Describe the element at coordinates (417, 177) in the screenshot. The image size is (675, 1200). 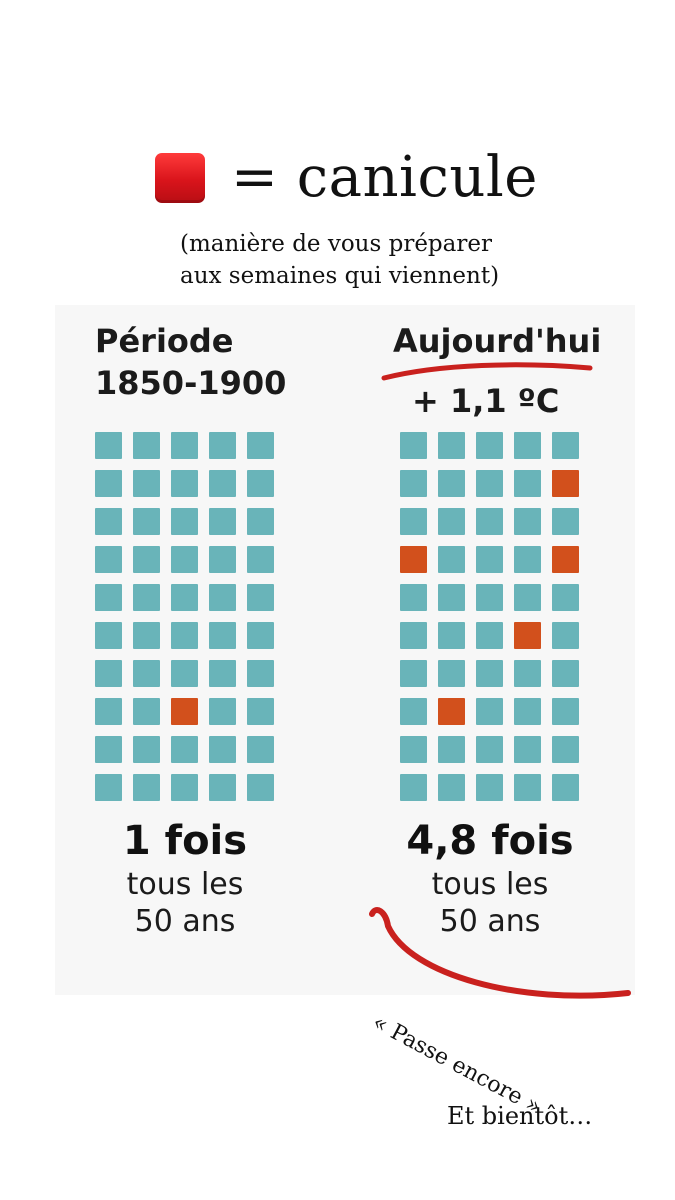
I see `legend-label: canicule` at that location.